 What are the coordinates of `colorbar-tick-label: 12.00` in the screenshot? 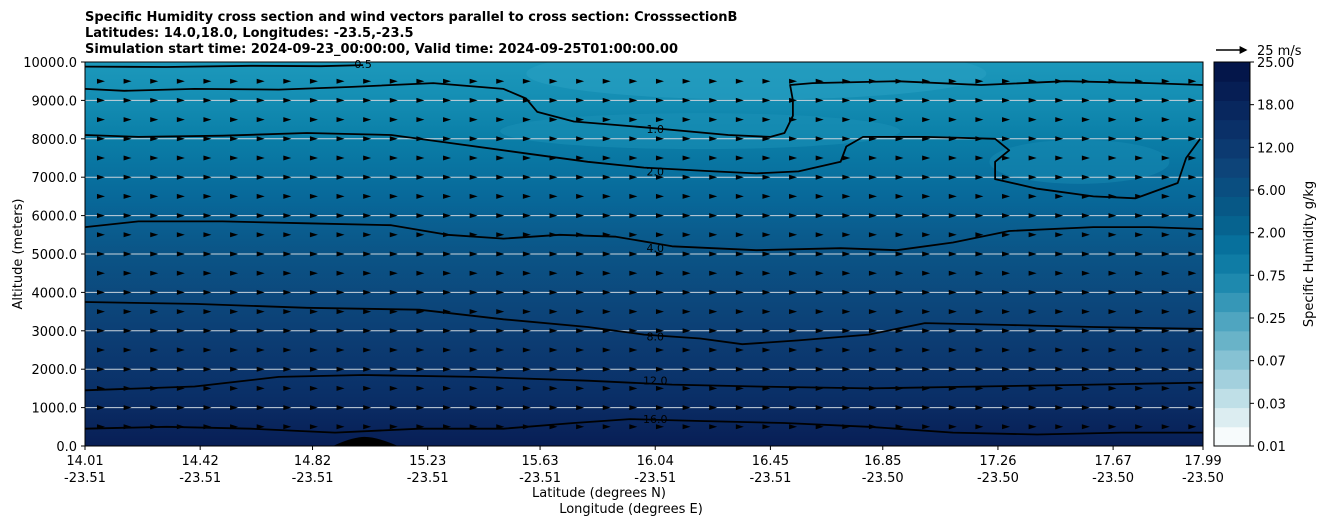 It's located at (1275, 148).